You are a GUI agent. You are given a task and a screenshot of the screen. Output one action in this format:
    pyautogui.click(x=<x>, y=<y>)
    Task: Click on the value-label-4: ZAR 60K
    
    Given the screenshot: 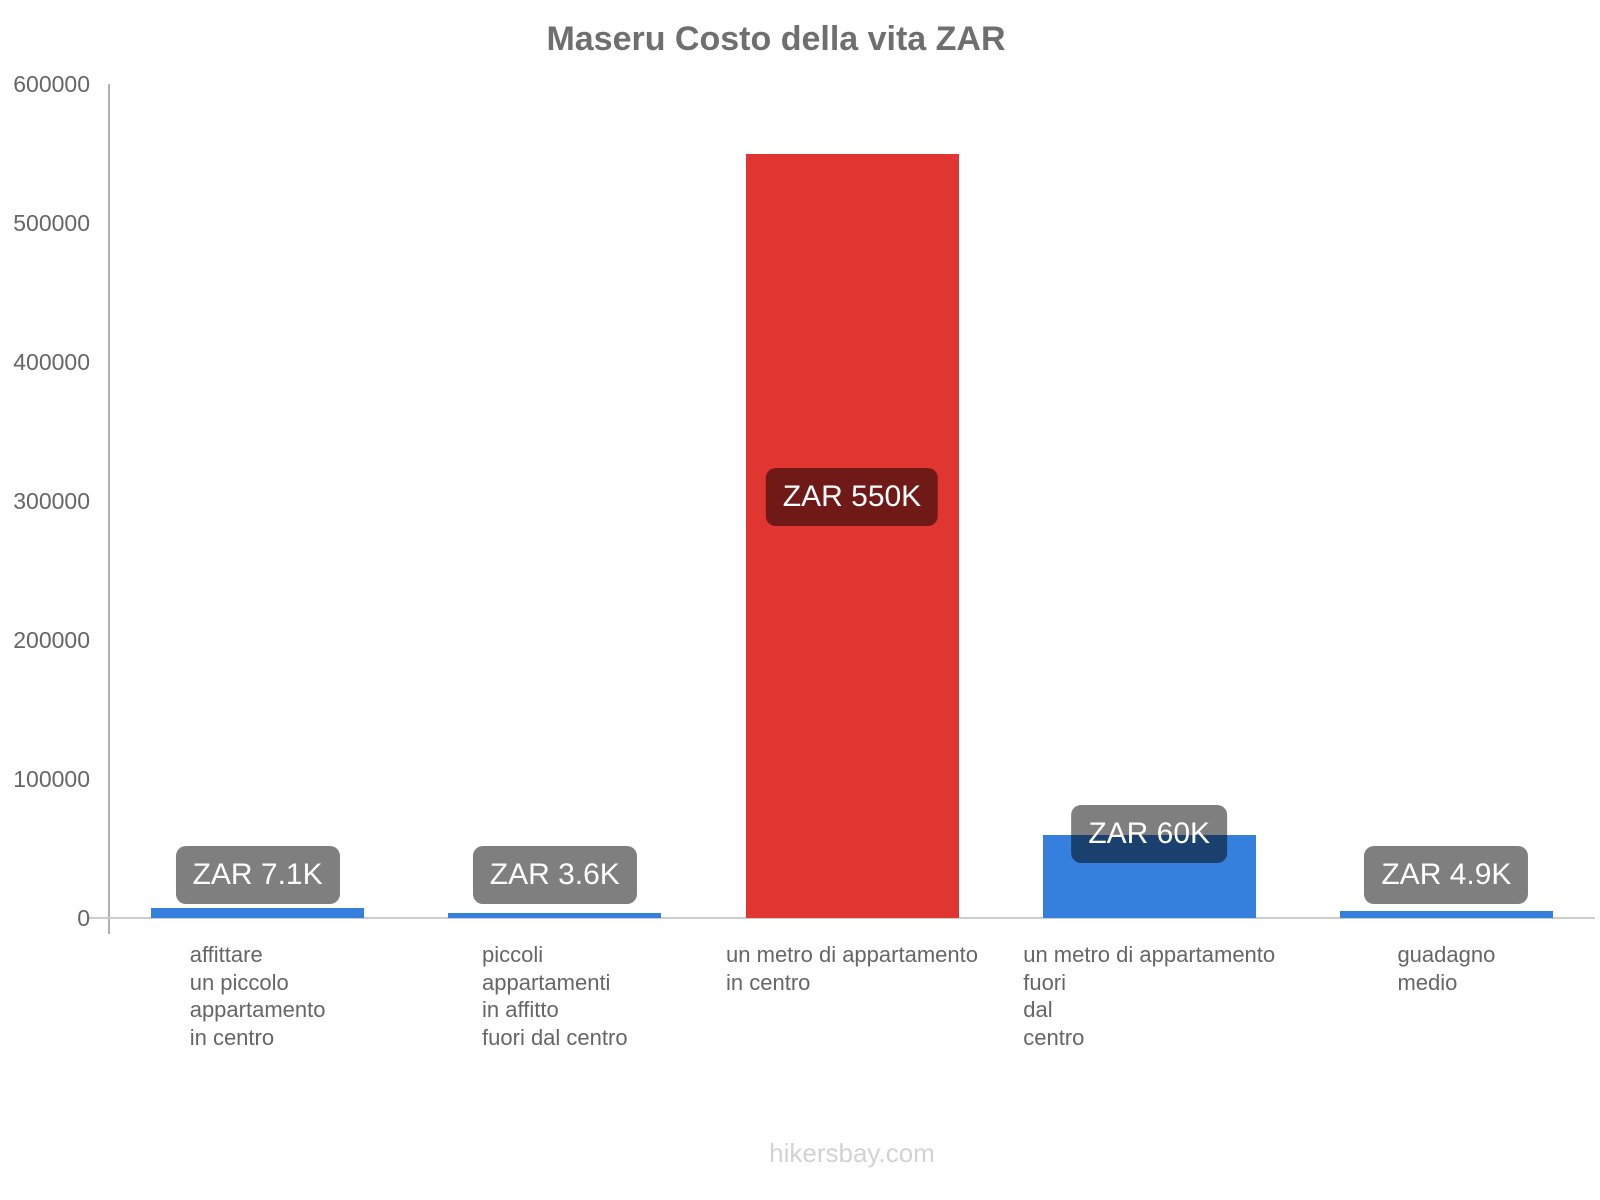 What is the action you would take?
    pyautogui.click(x=1149, y=834)
    